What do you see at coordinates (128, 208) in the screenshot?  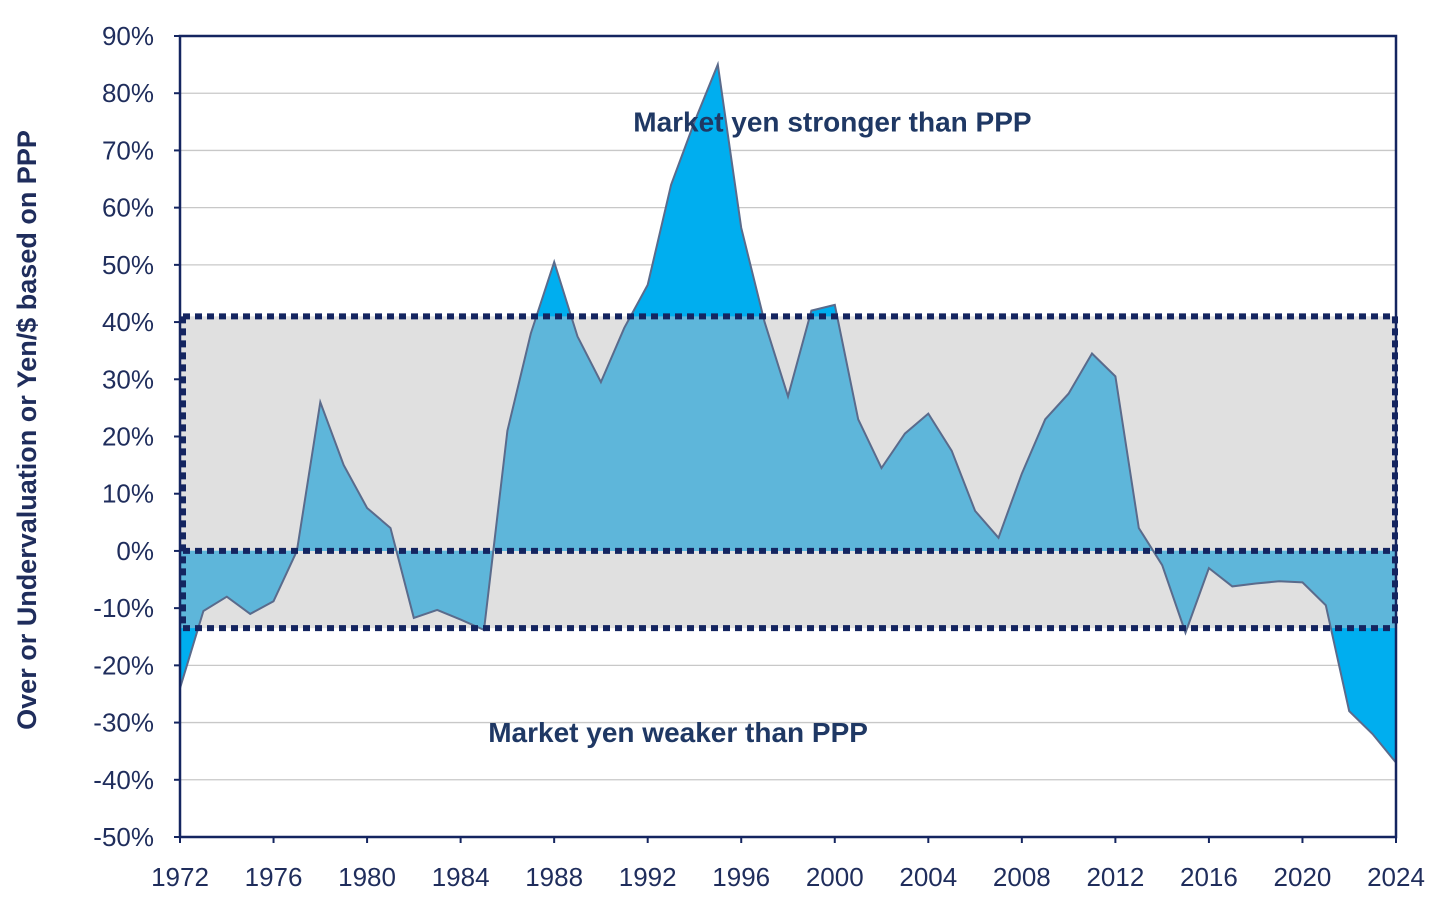 I see `y-tick-label-3: 60%` at bounding box center [128, 208].